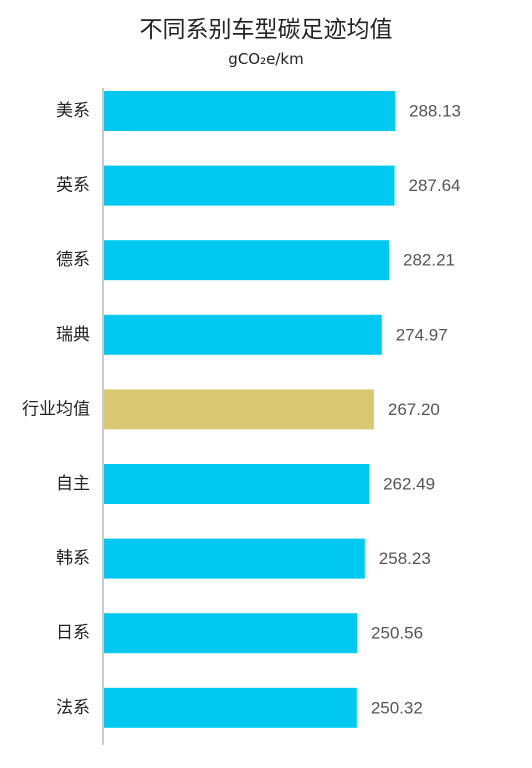  Describe the element at coordinates (266, 59) in the screenshot. I see `chart-subtitle: gCO₂e/km` at that location.